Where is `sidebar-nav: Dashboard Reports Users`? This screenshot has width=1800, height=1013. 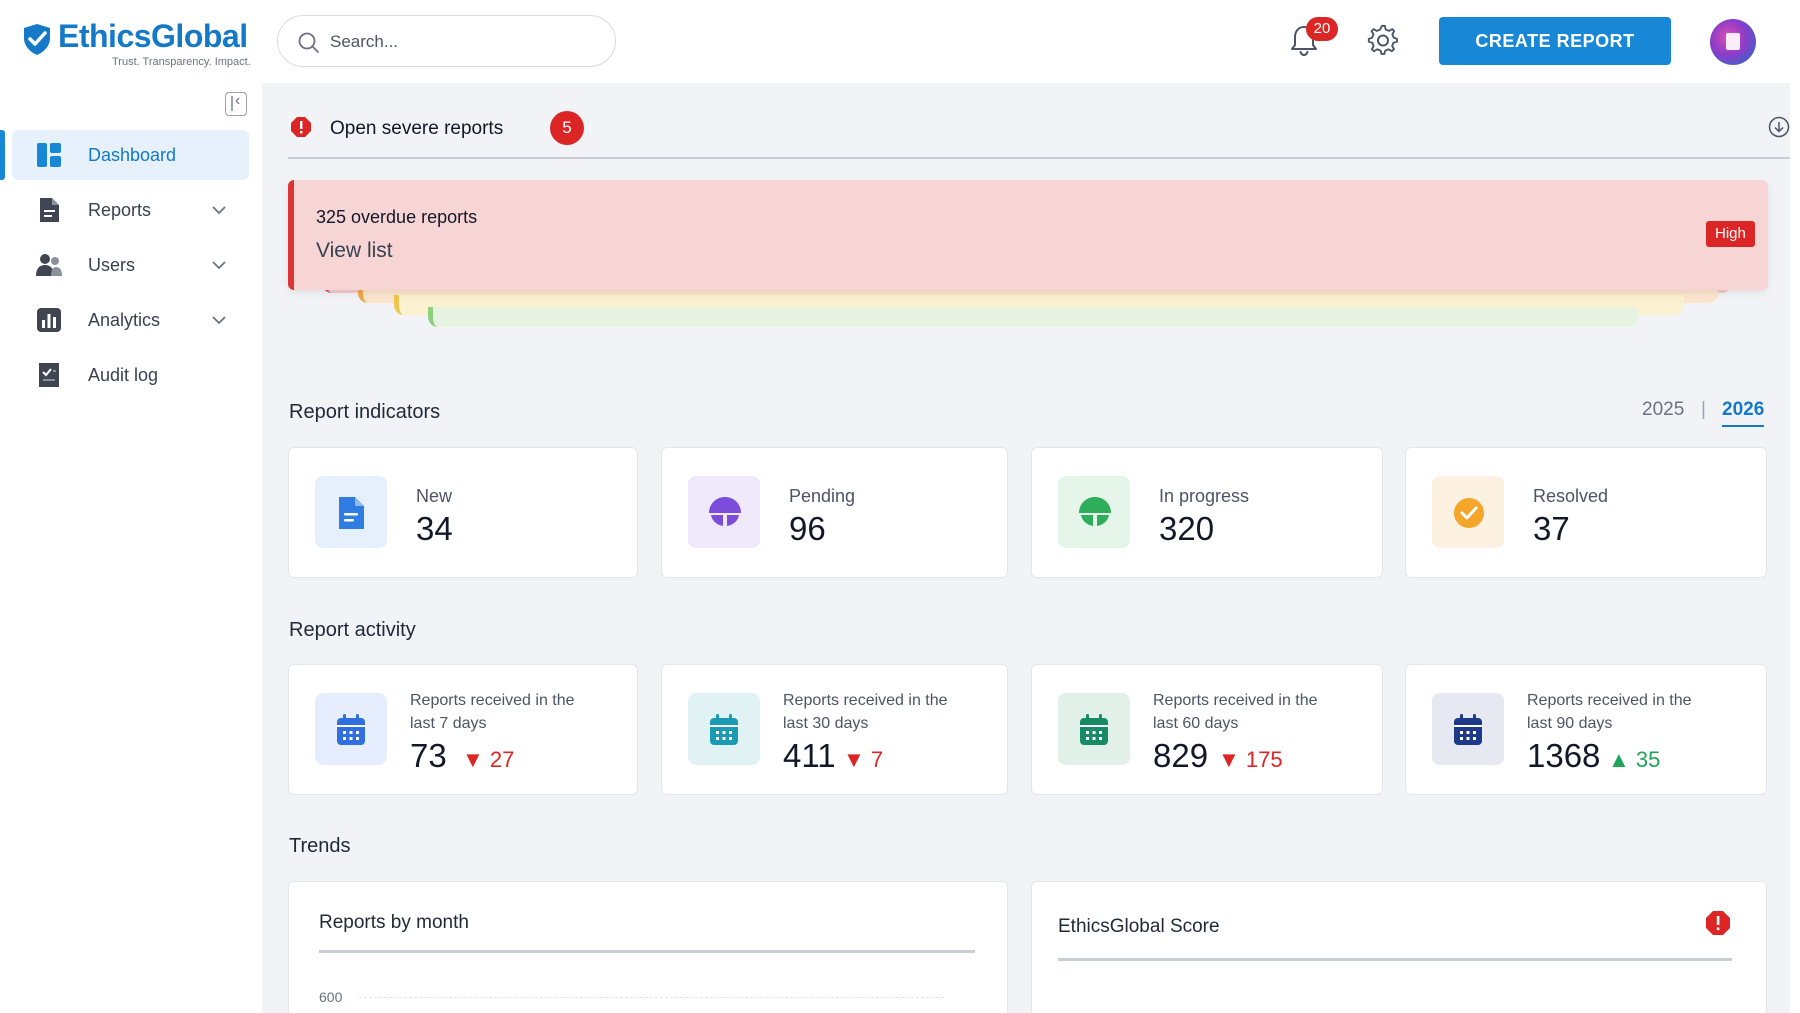
sidebar-nav: Dashboard Reports Users is located at coordinates (131, 267).